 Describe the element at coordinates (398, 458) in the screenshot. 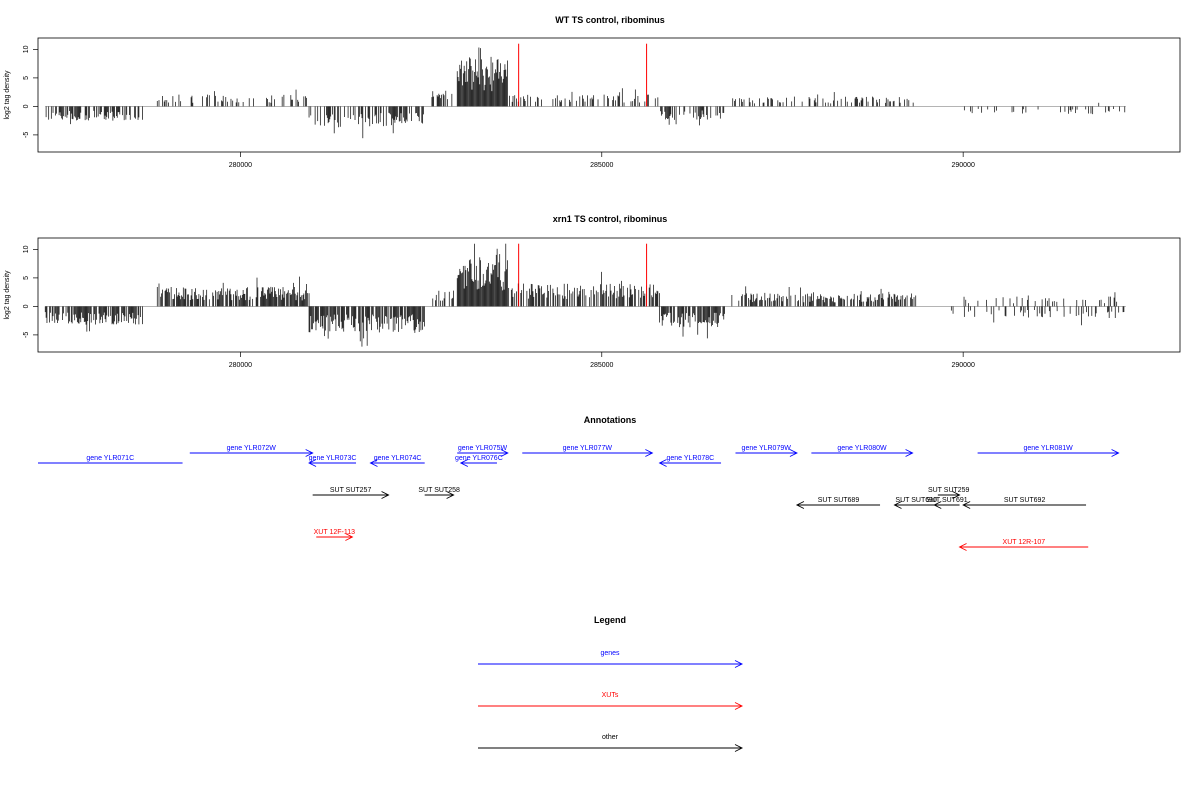

I see `annotation-label: gene YLR074C` at that location.